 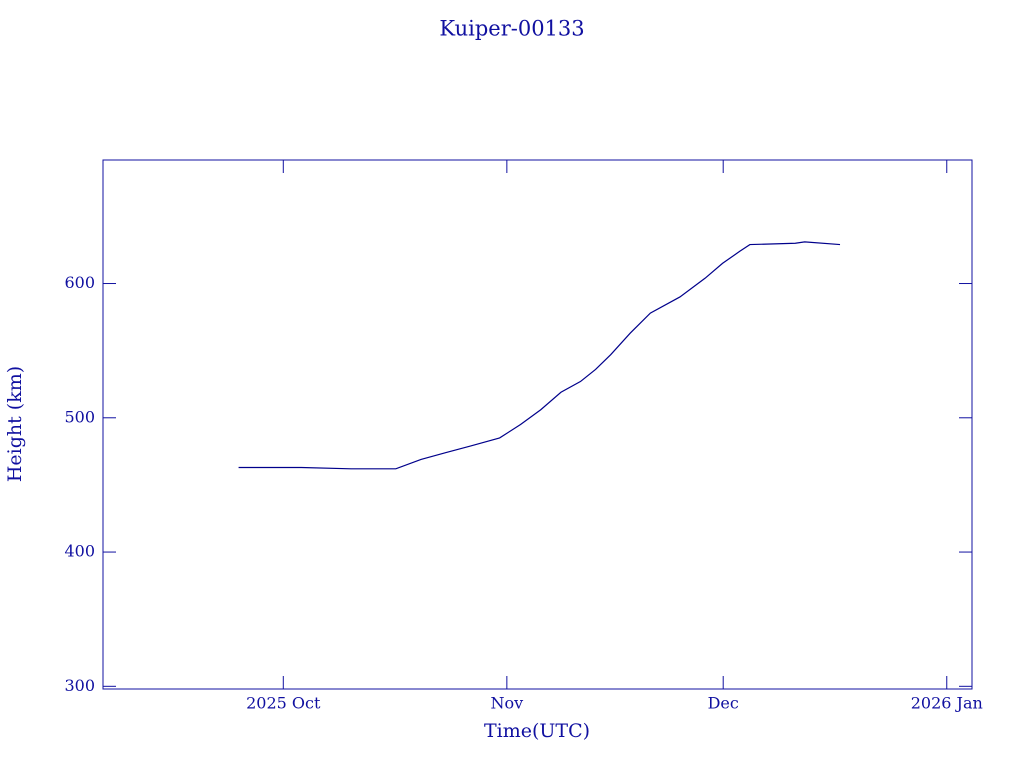 What do you see at coordinates (507, 703) in the screenshot?
I see `x-tick-label: Nov` at bounding box center [507, 703].